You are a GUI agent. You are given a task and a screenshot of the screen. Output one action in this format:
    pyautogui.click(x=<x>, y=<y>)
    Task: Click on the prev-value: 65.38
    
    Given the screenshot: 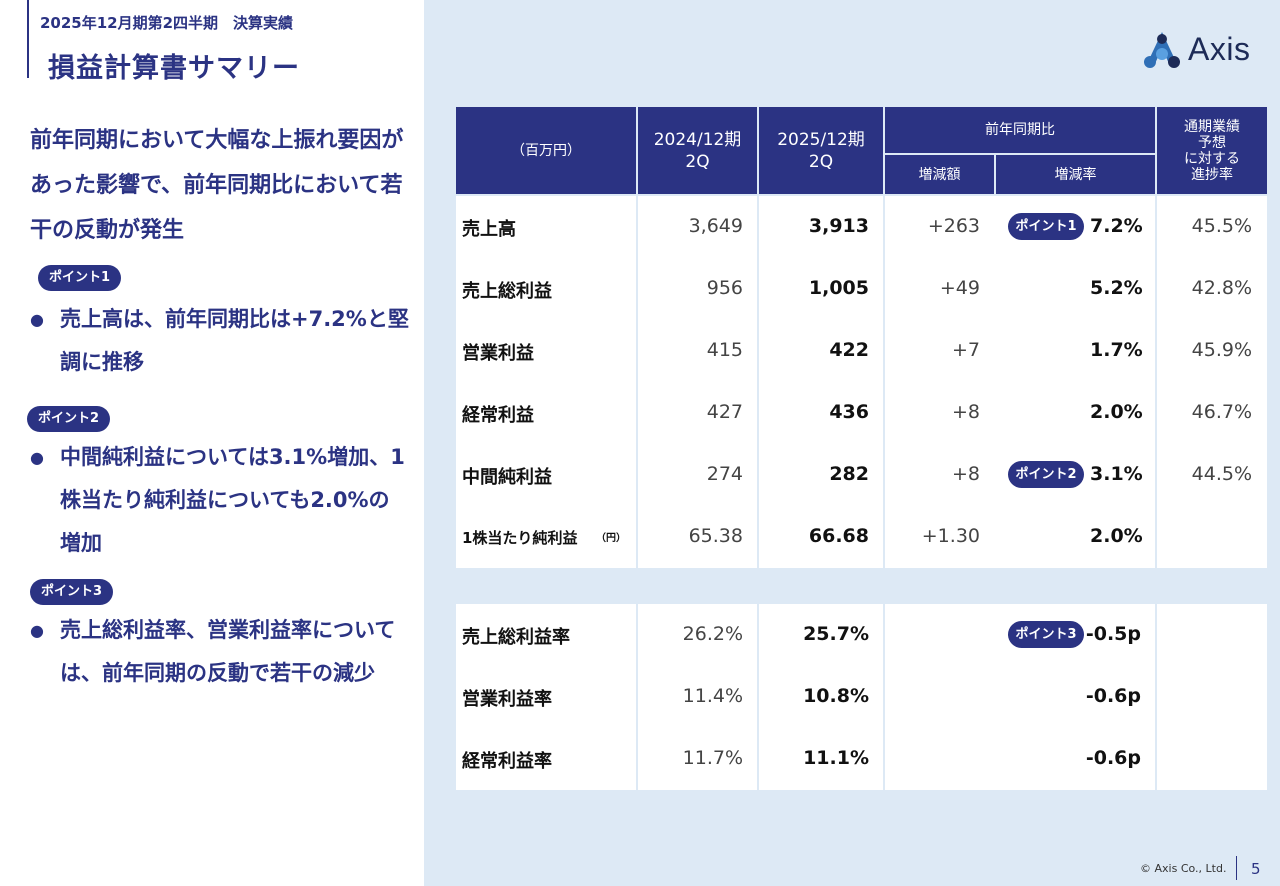 What is the action you would take?
    pyautogui.click(x=715, y=536)
    